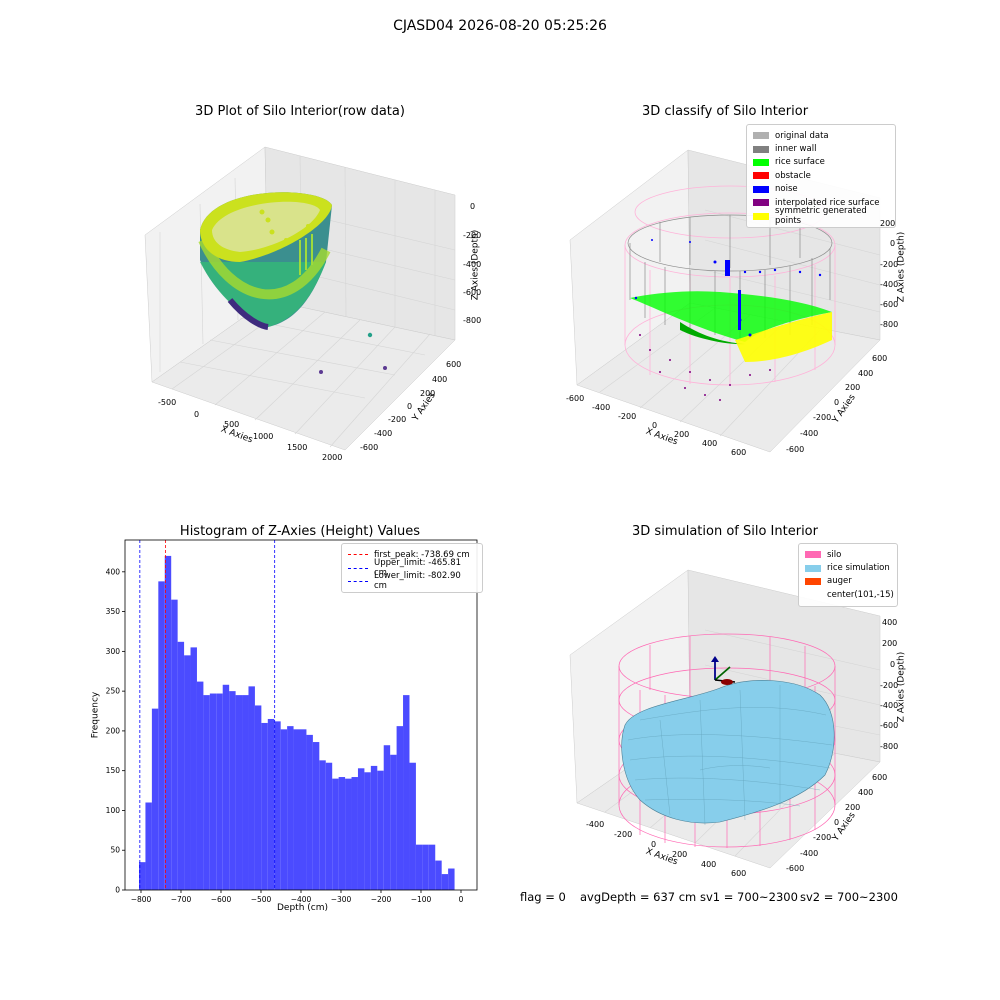 This screenshot has height=1000, width=1000. What do you see at coordinates (301, 899) in the screenshot?
I see `x-tick-label: −400` at bounding box center [301, 899].